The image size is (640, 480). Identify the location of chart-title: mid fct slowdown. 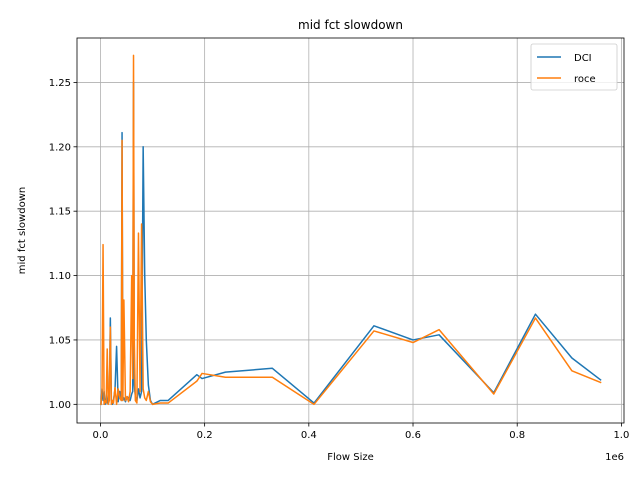
(350, 25).